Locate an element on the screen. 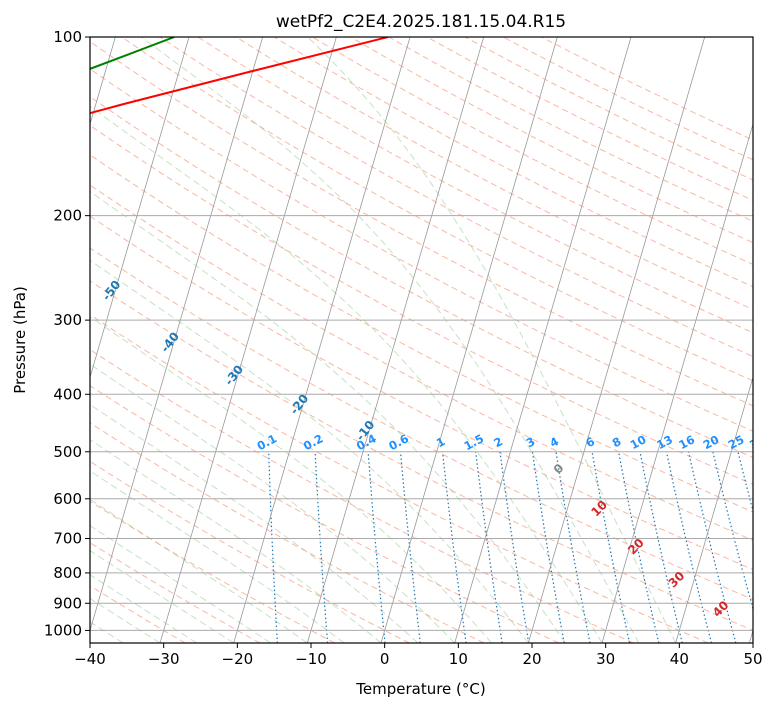 The image size is (775, 708). x-tick-label: −30 is located at coordinates (164, 659).